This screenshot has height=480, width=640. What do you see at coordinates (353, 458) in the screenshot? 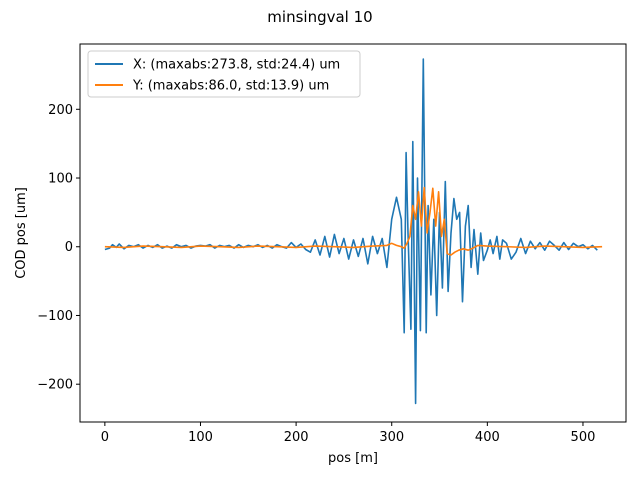
I see `x-axis-label: pos [m]` at bounding box center [353, 458].